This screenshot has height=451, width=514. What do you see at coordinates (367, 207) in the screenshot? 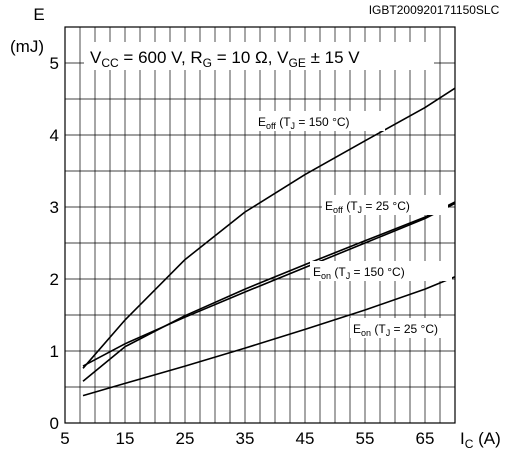
I see `svg-text: Eoff (TJ = 25 °C)` at bounding box center [367, 207].